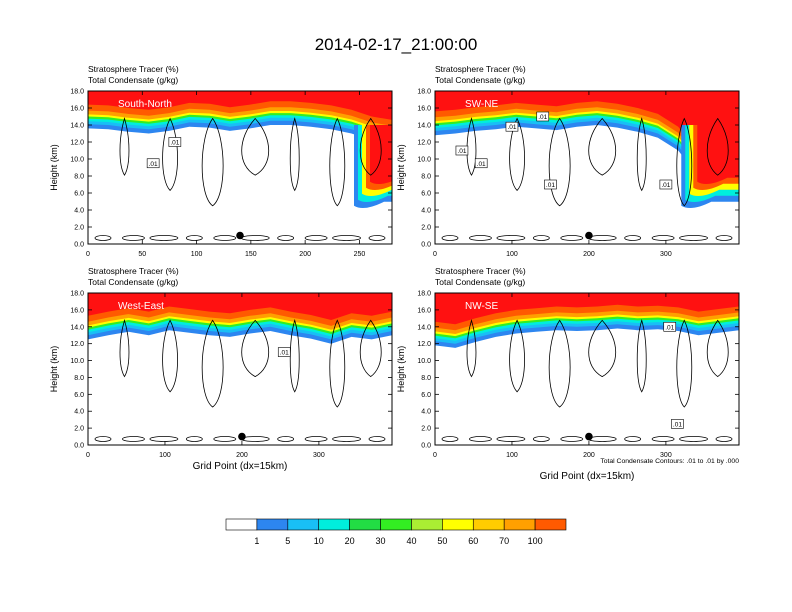 The image size is (792, 612). Describe the element at coordinates (426, 378) in the screenshot. I see `y-tick-label: 8.0` at that location.